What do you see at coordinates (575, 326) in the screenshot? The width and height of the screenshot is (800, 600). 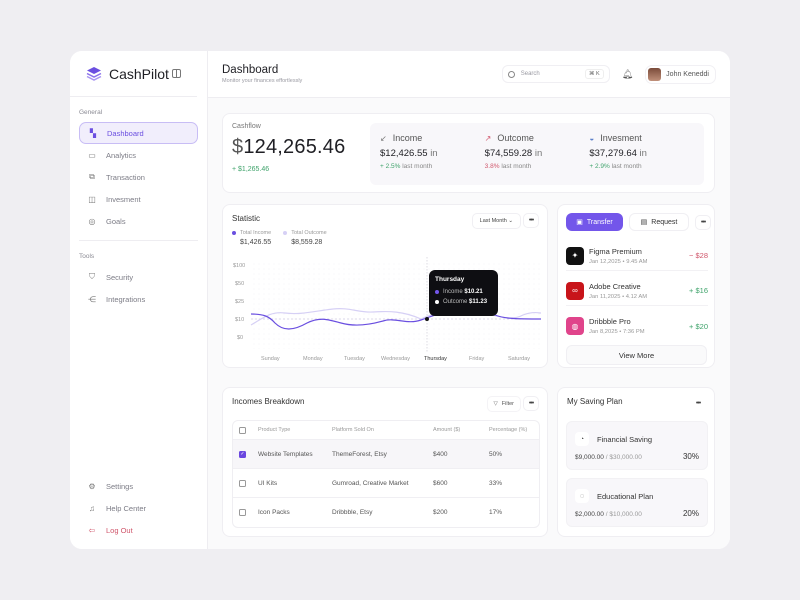 I see `dribbble-icon: ◍` at bounding box center [575, 326].